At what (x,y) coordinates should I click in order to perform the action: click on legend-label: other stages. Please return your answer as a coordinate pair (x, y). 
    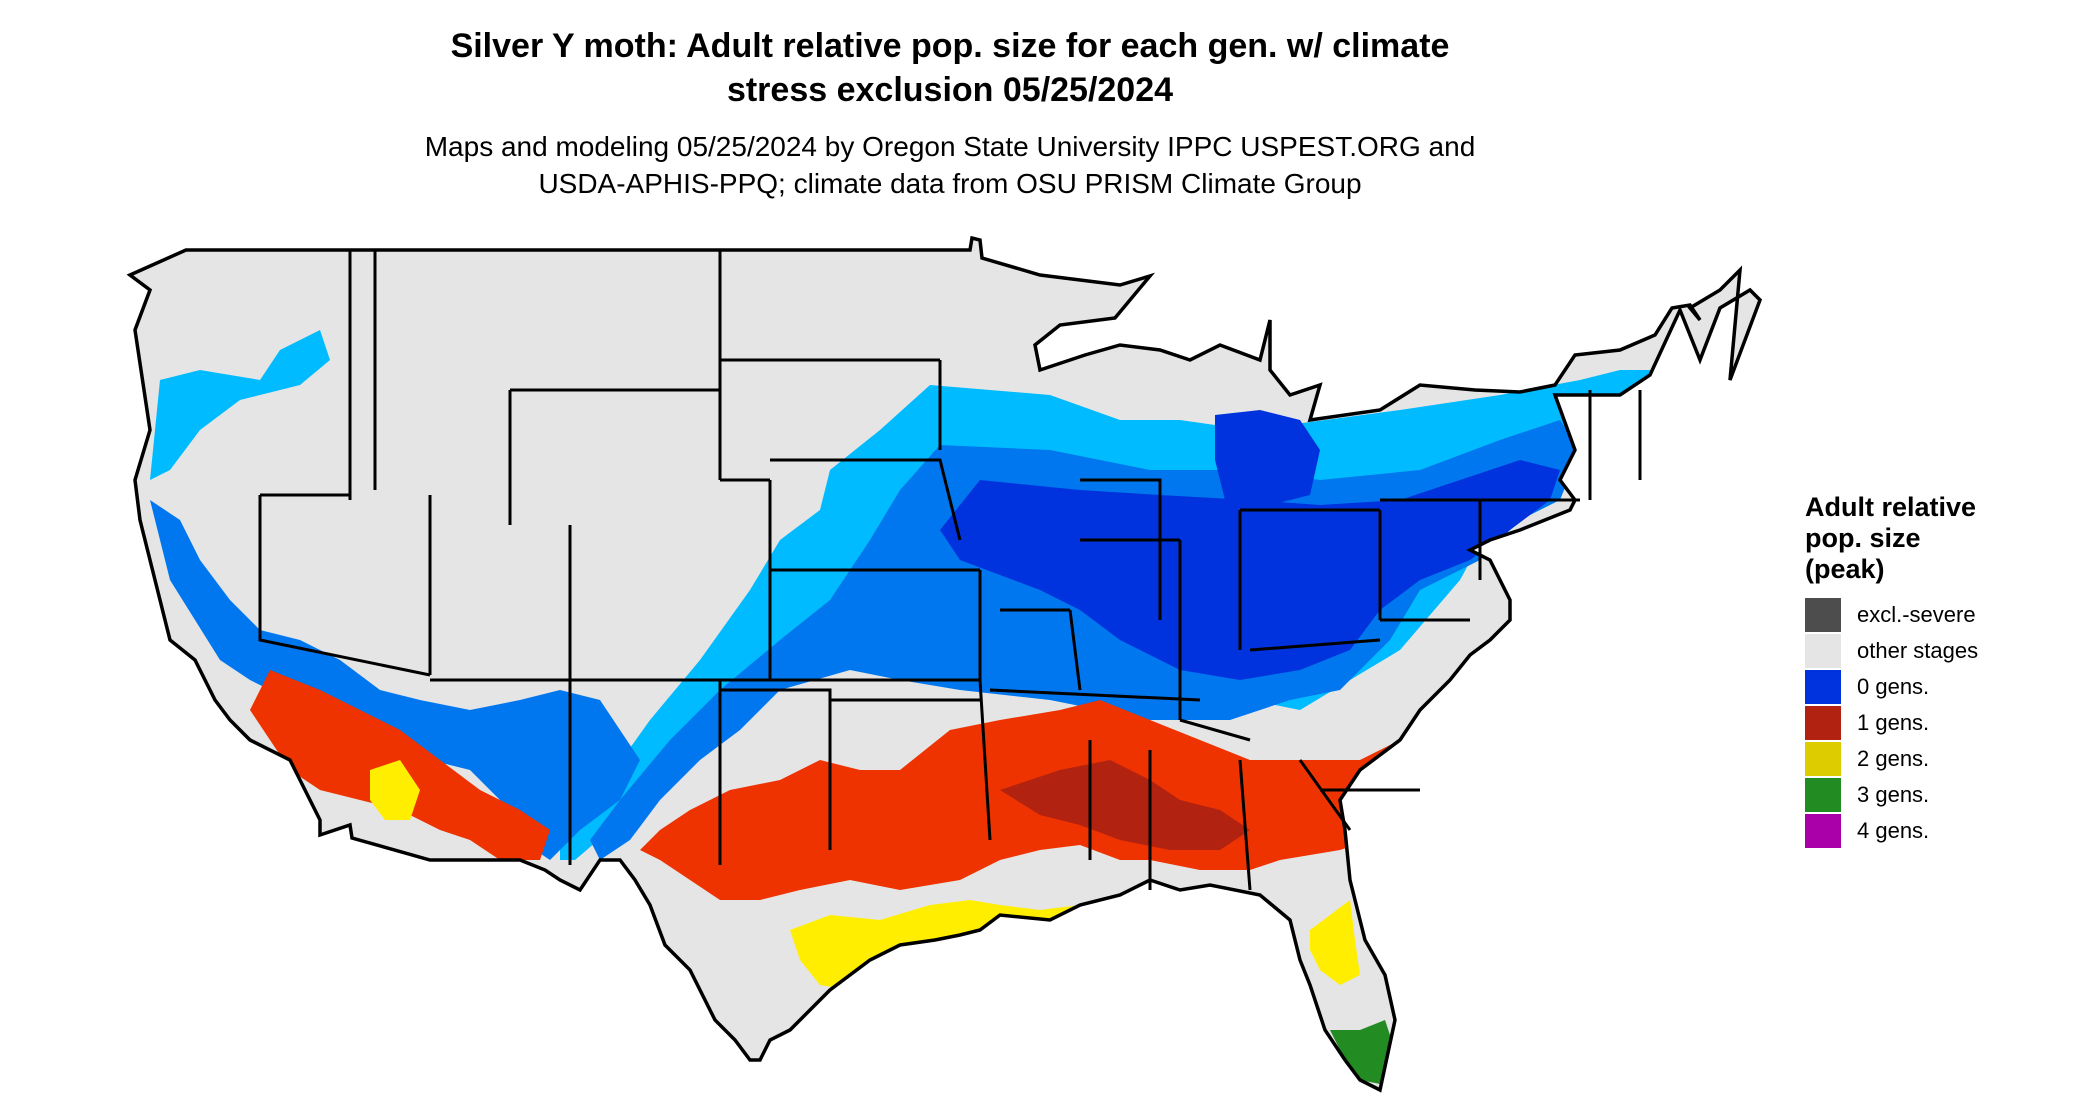
    Looking at the image, I should click on (1918, 650).